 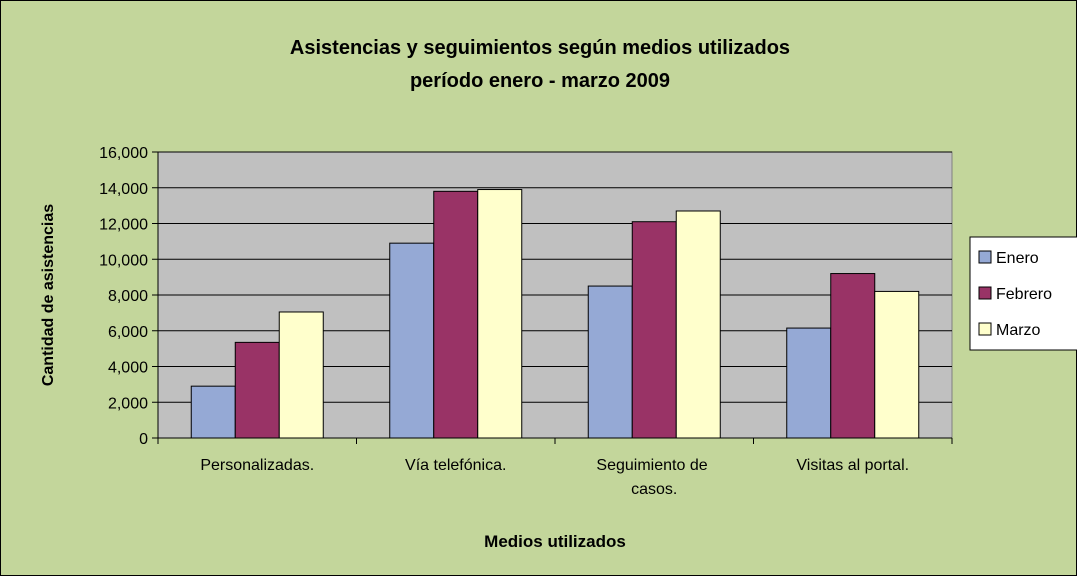 I want to click on y-tick-label: 4,000, so click(x=128, y=368).